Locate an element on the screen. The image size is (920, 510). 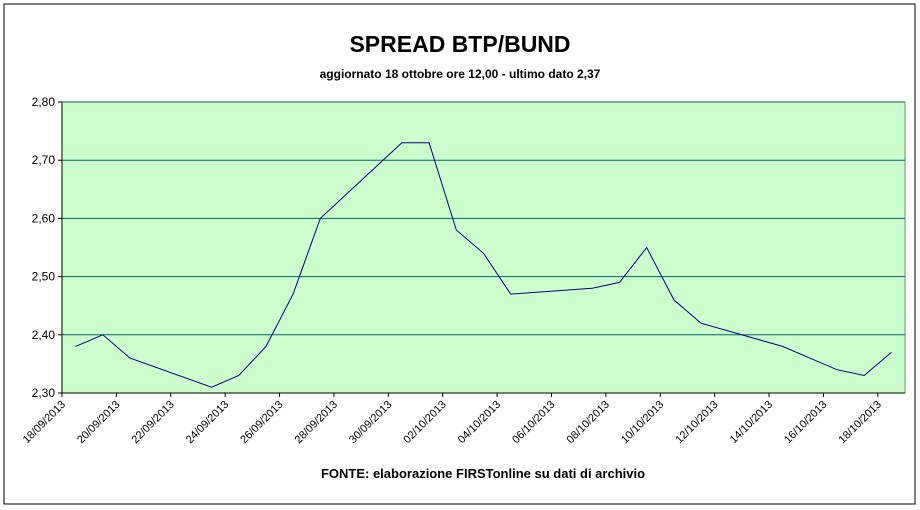
y-tick-label: 2,80 is located at coordinates (44, 102).